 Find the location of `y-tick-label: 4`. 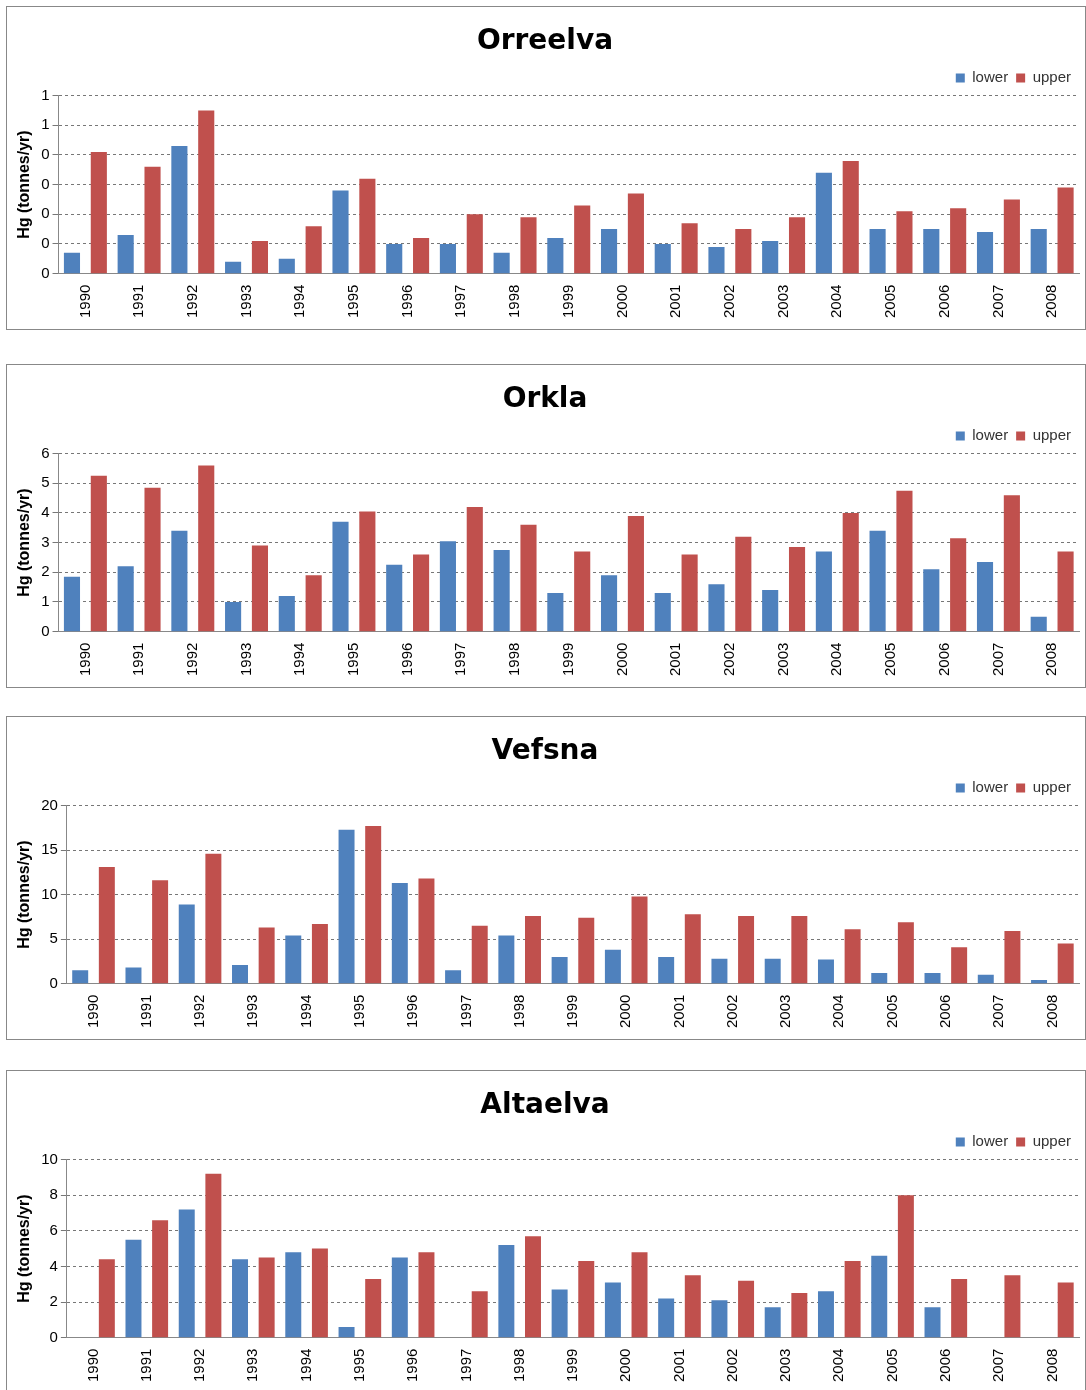

y-tick-label: 4 is located at coordinates (45, 512).